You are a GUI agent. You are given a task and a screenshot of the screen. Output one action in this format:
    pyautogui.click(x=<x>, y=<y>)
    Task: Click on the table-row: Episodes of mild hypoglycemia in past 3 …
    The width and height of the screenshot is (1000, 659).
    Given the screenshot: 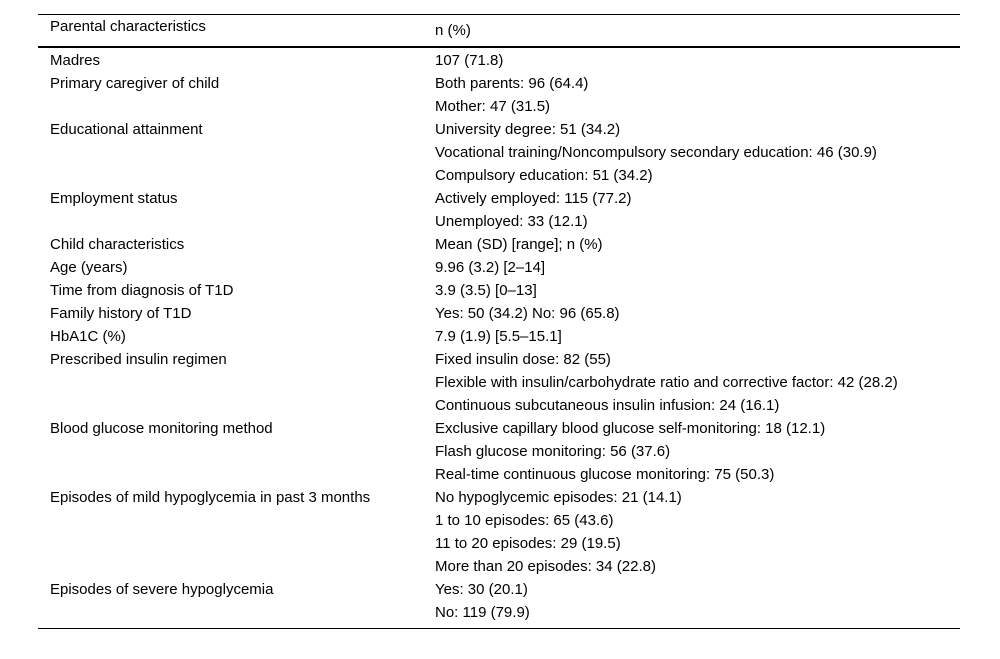 What is the action you would take?
    pyautogui.click(x=499, y=532)
    